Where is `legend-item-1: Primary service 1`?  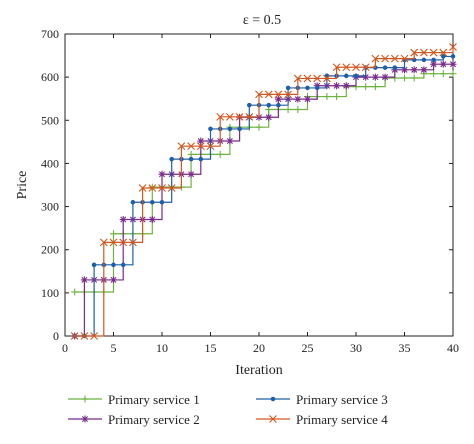 legend-item-1: Primary service 1 is located at coordinates (134, 399).